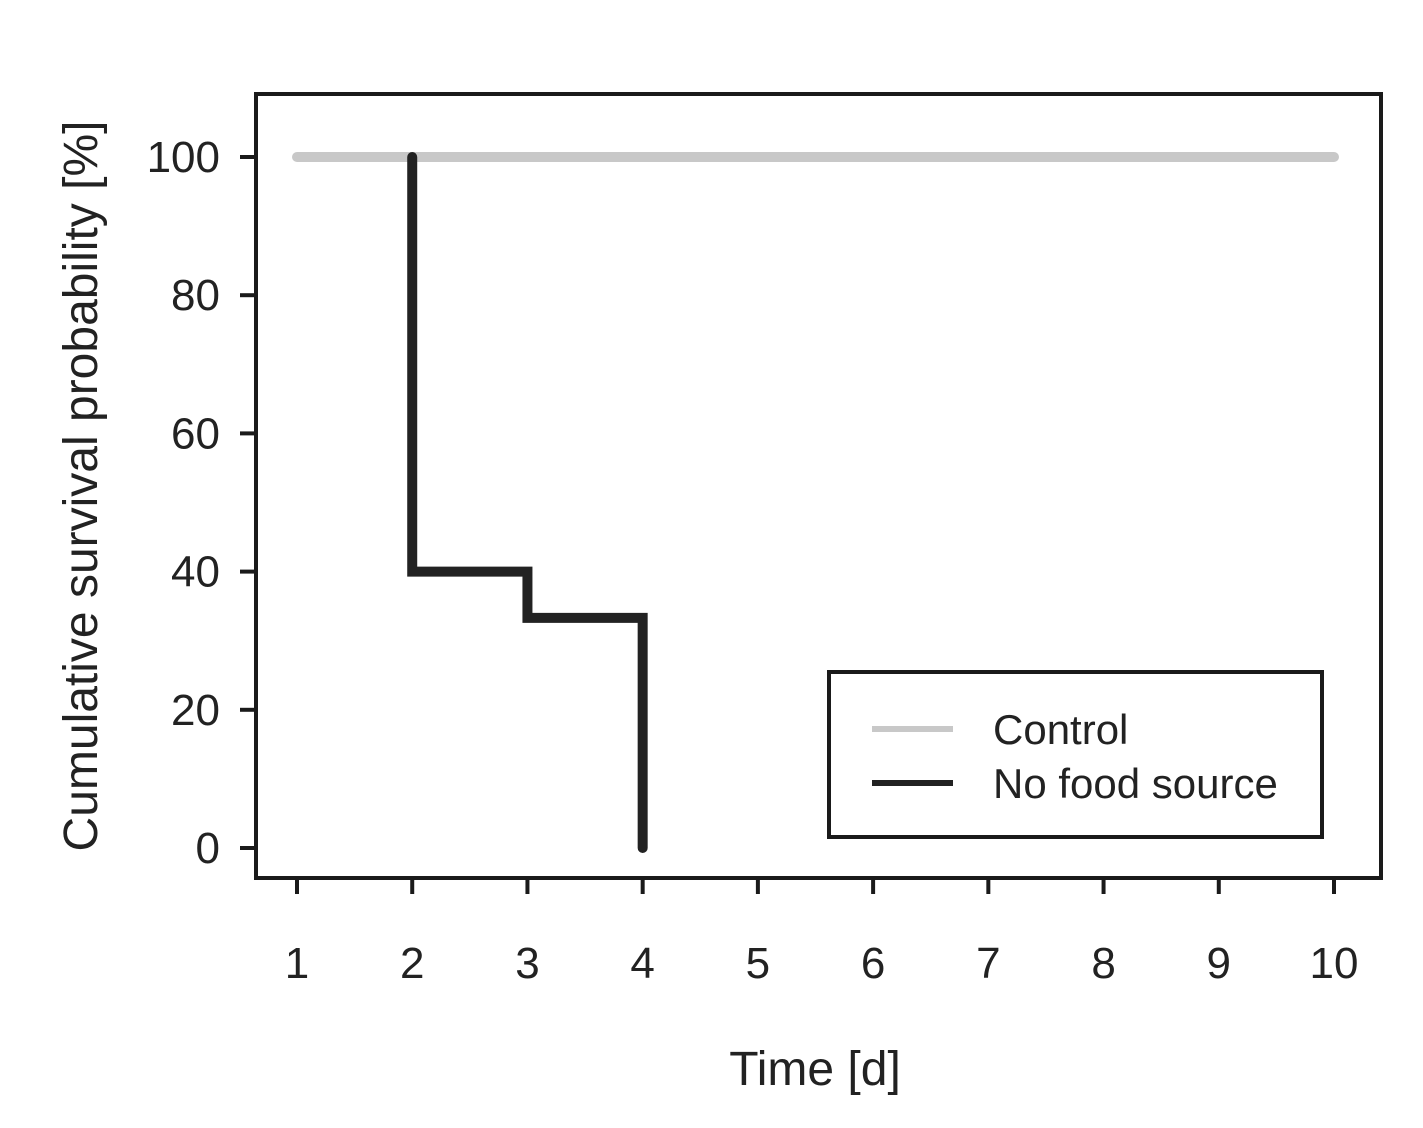 This screenshot has width=1423, height=1128. What do you see at coordinates (1060, 729) in the screenshot?
I see `legend-label: Control` at bounding box center [1060, 729].